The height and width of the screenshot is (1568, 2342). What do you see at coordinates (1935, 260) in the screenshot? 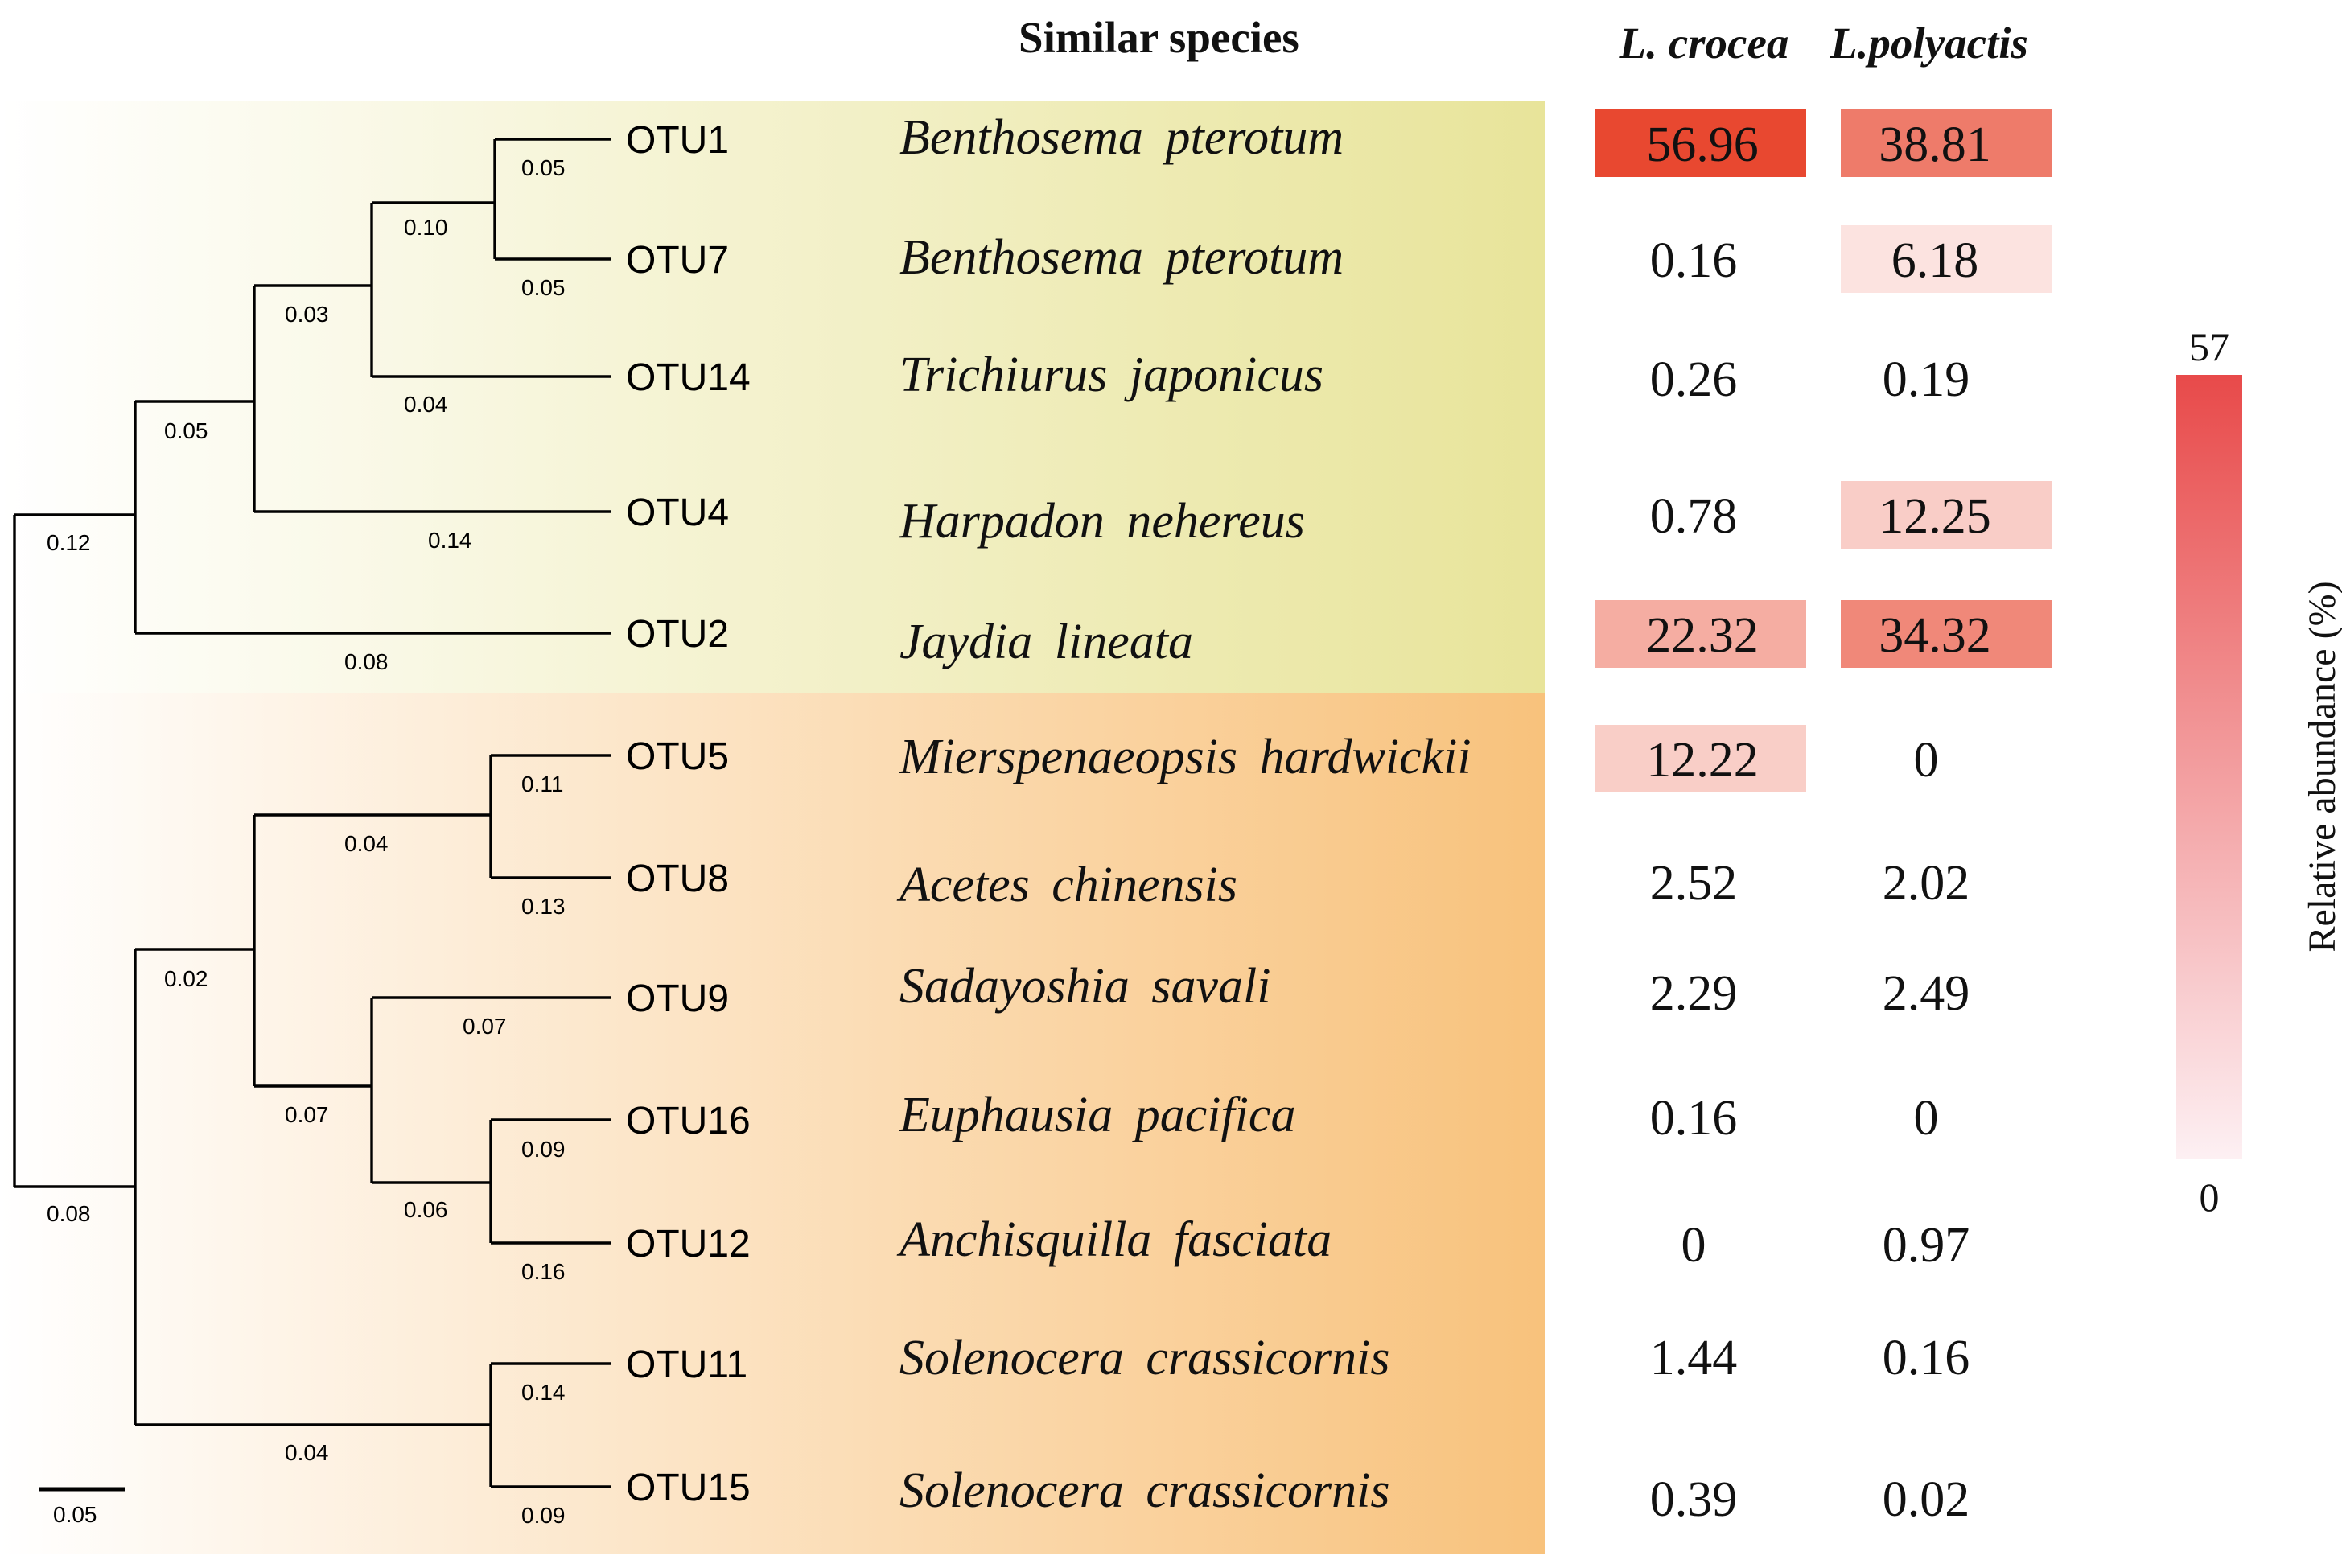
I see `abundance-value-lpolyactis: 6.18` at bounding box center [1935, 260].